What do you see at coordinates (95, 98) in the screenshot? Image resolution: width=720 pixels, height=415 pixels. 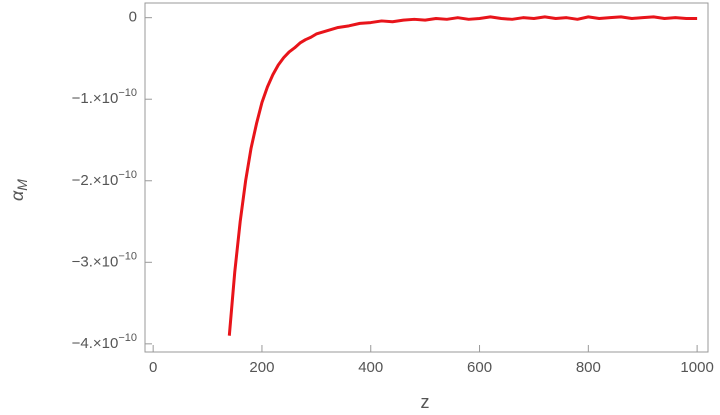 I see `y-tick-mantissa: −1.×10` at bounding box center [95, 98].